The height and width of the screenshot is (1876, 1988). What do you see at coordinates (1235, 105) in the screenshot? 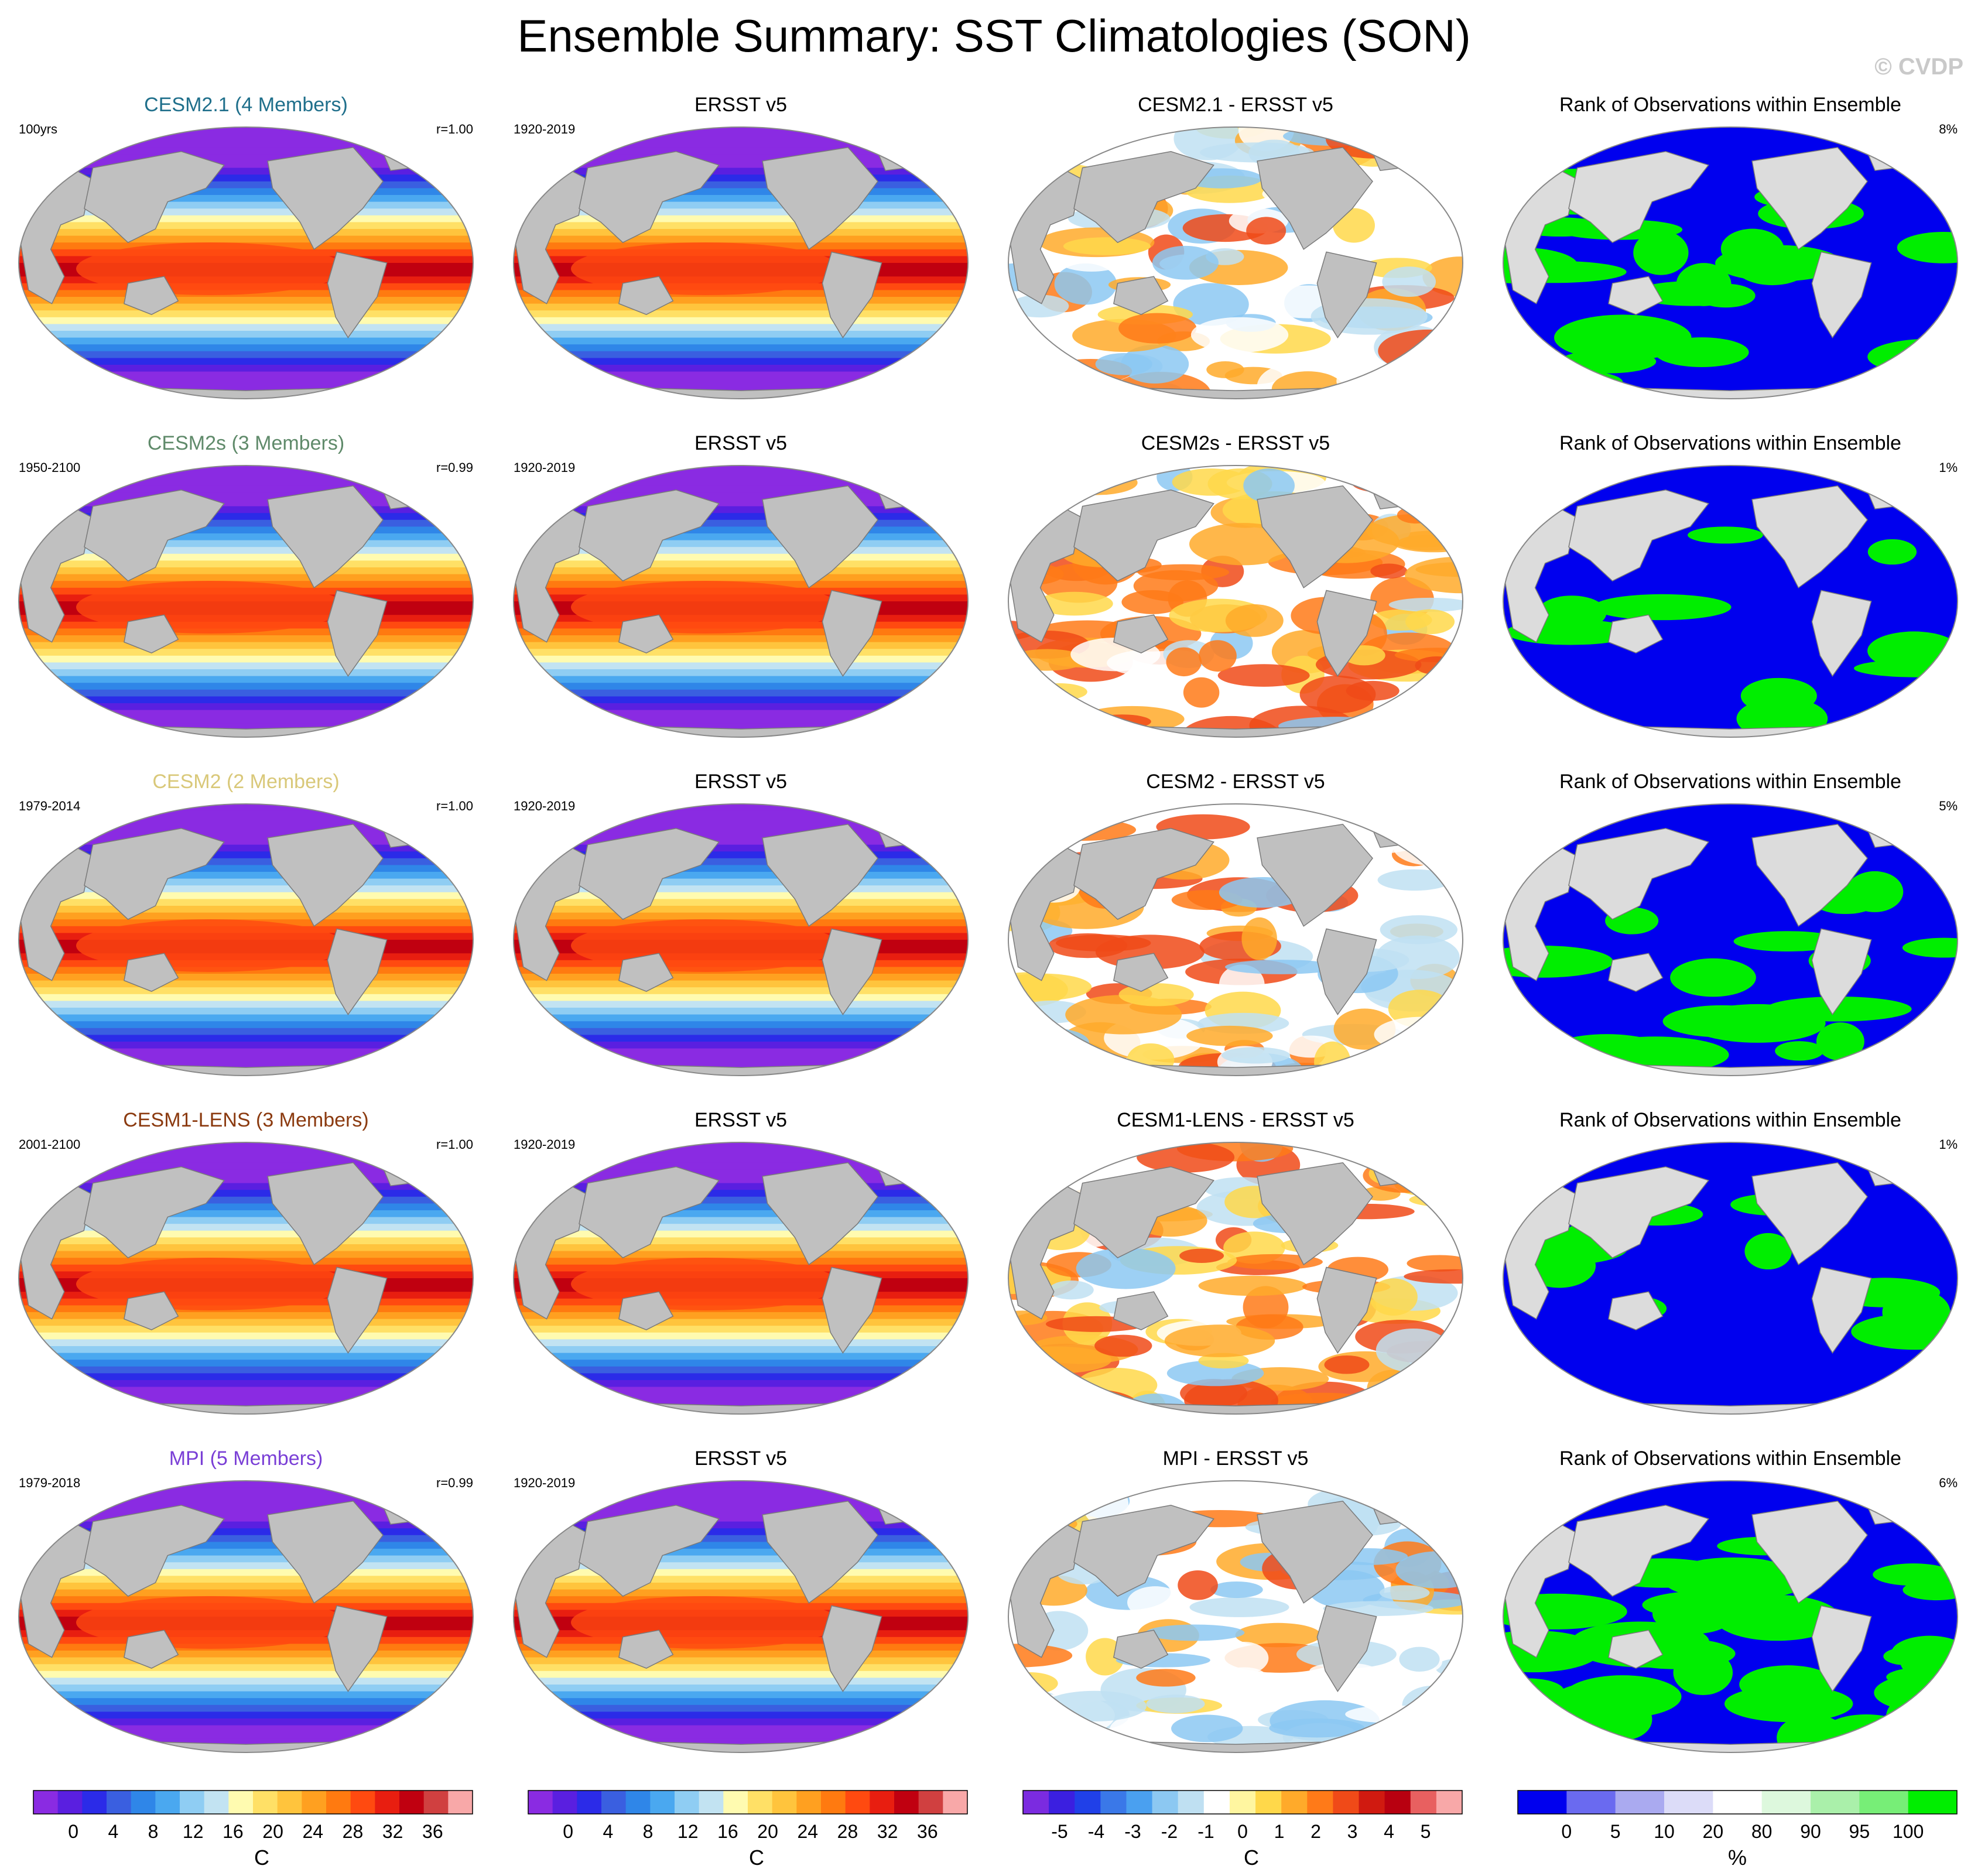
I see `diff-panel-title: CESM2.1 - ERSST v5` at bounding box center [1235, 105].